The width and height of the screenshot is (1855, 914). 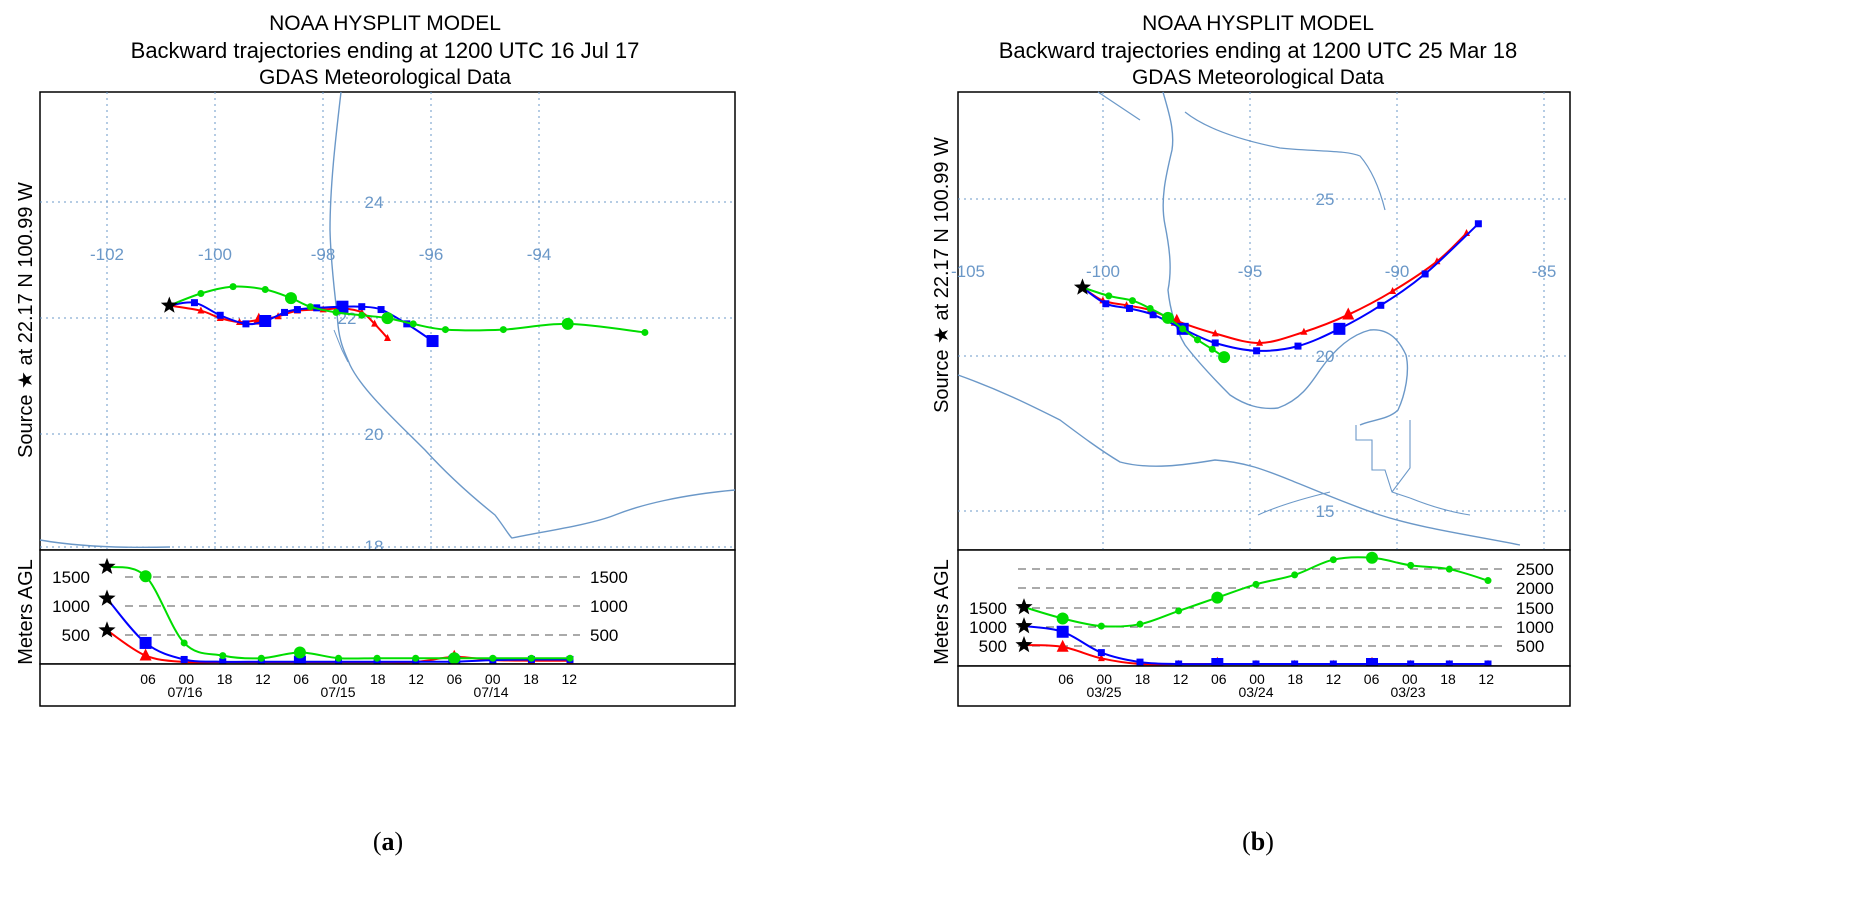 What do you see at coordinates (942, 275) in the screenshot?
I see `chart-b-source-label: Source ★ at 22.17 N 100.99 W` at bounding box center [942, 275].